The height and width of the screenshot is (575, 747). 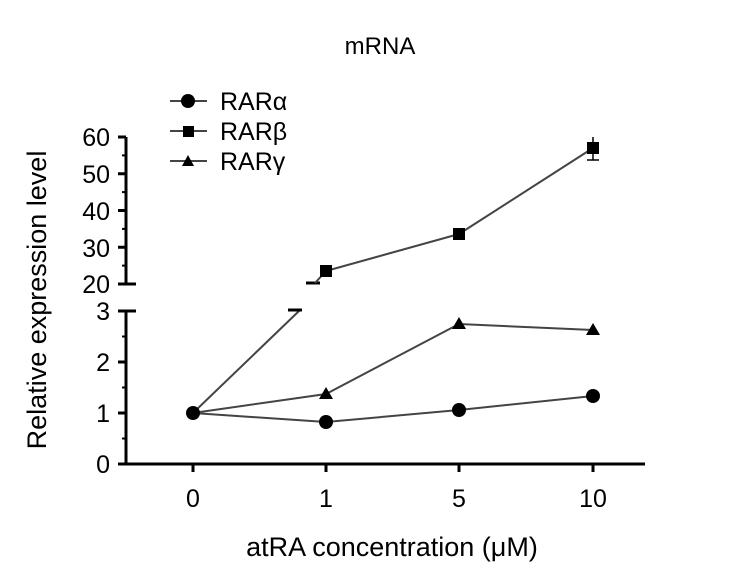 I want to click on legend-item-rar-alpha: RARα, so click(x=228, y=102).